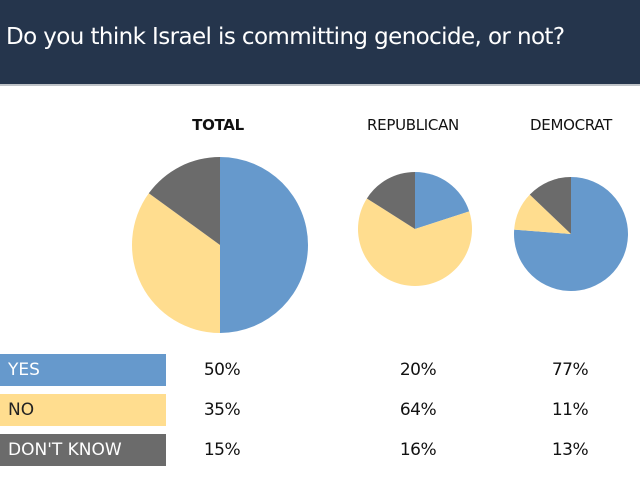 The image size is (640, 480). I want to click on value-republican-no: 64%, so click(418, 410).